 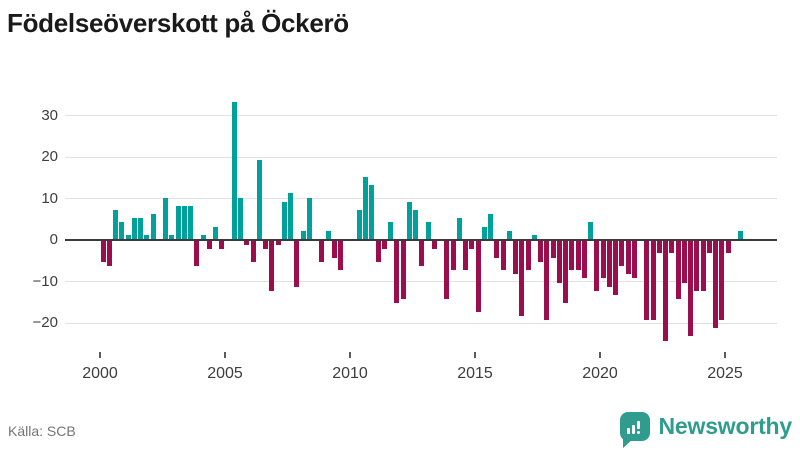 I want to click on y-axis-label: 0, so click(x=53, y=239).